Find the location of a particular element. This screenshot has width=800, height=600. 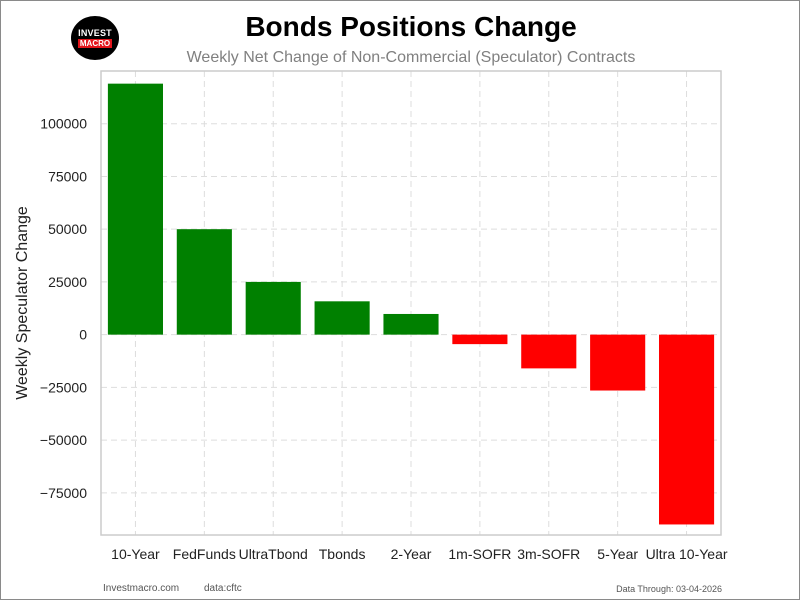

x-tick-label: 10-Year is located at coordinates (135, 554).